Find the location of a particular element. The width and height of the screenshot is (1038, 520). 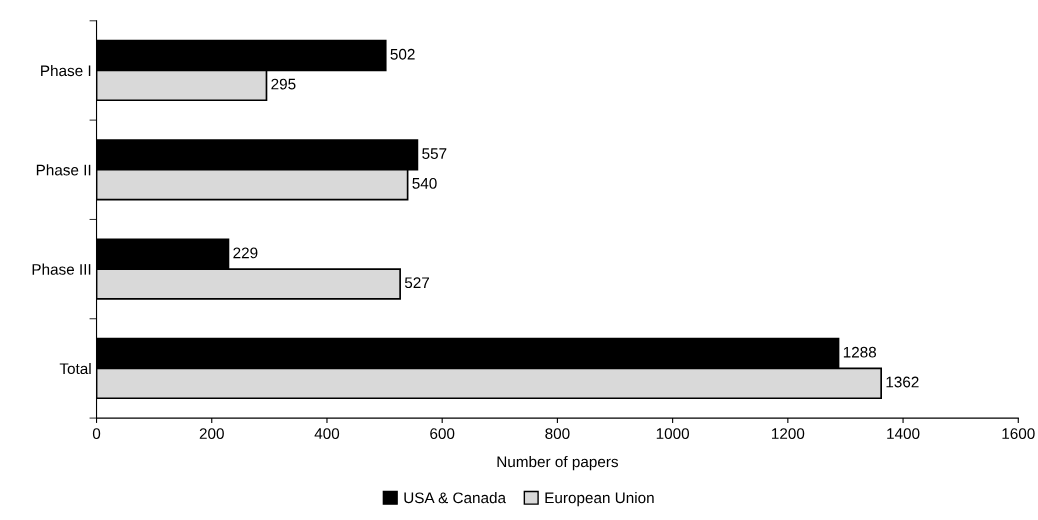

data-label: 557 is located at coordinates (434, 153).